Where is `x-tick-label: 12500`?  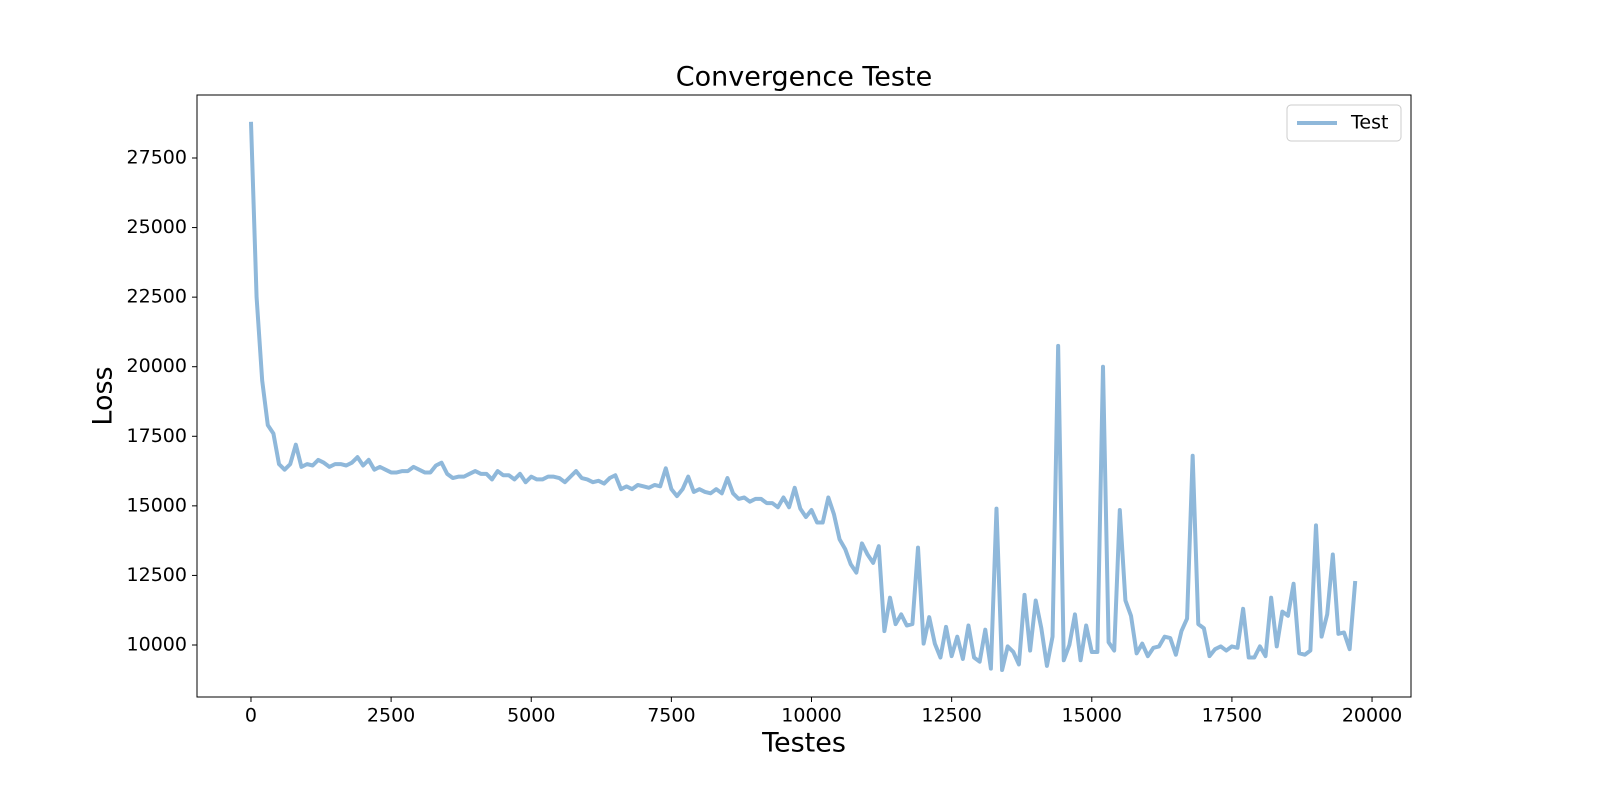 x-tick-label: 12500 is located at coordinates (951, 716).